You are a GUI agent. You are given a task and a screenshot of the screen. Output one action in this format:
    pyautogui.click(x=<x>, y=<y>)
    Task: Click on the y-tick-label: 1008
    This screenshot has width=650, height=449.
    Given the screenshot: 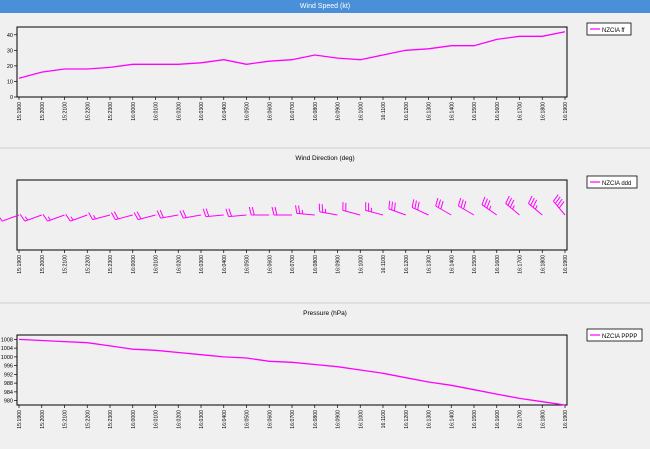 What is the action you would take?
    pyautogui.click(x=7, y=340)
    